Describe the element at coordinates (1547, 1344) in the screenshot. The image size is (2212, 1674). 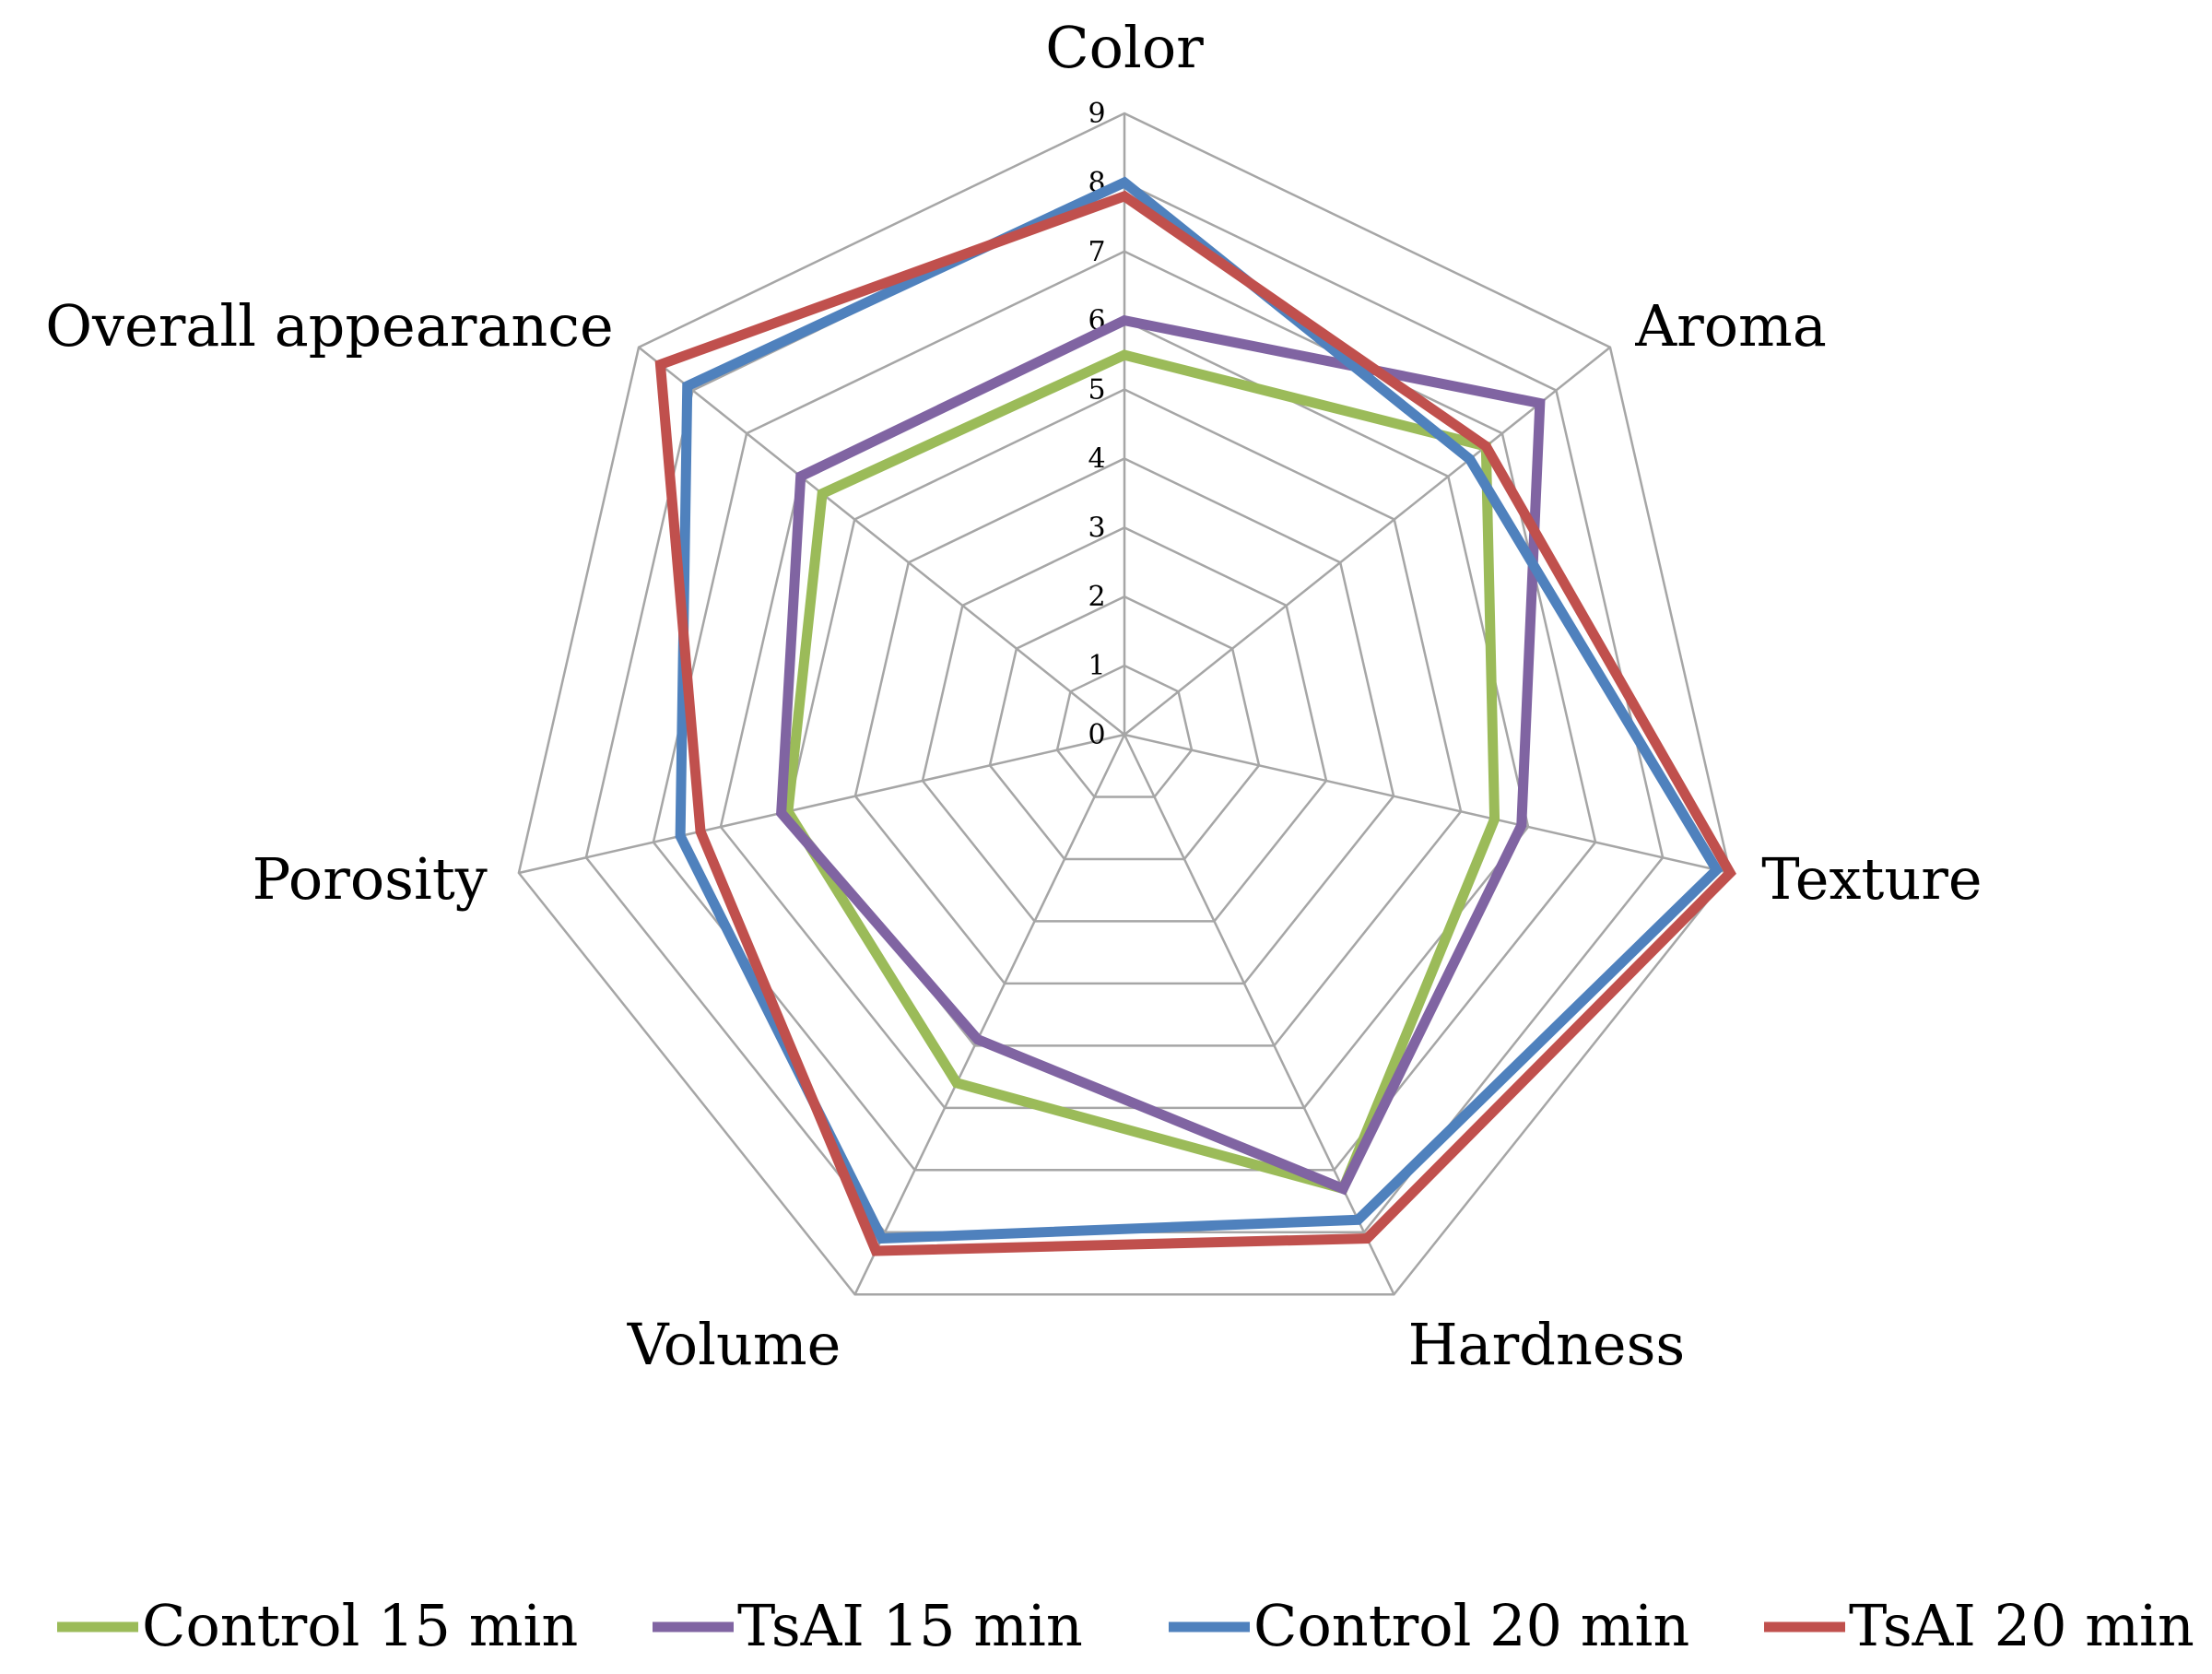
I see `axis-label-hardness: Hardness` at that location.